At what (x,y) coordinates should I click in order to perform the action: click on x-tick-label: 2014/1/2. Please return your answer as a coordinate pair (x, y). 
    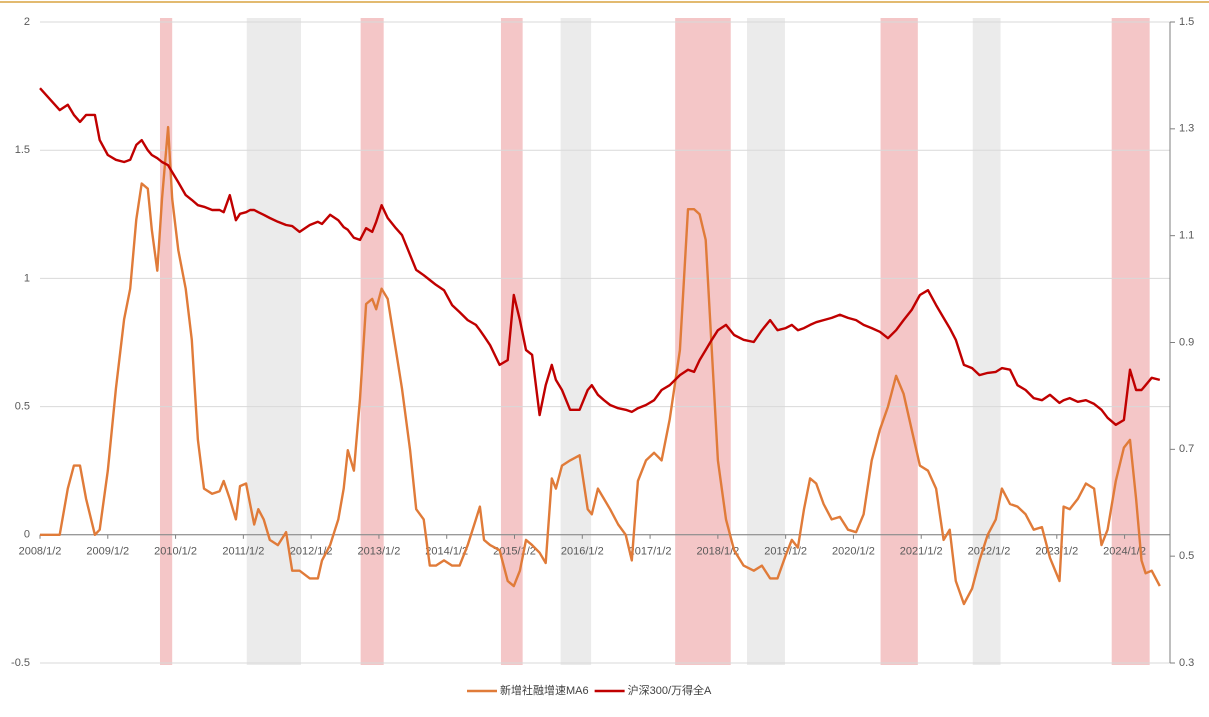
    Looking at the image, I should click on (446, 552).